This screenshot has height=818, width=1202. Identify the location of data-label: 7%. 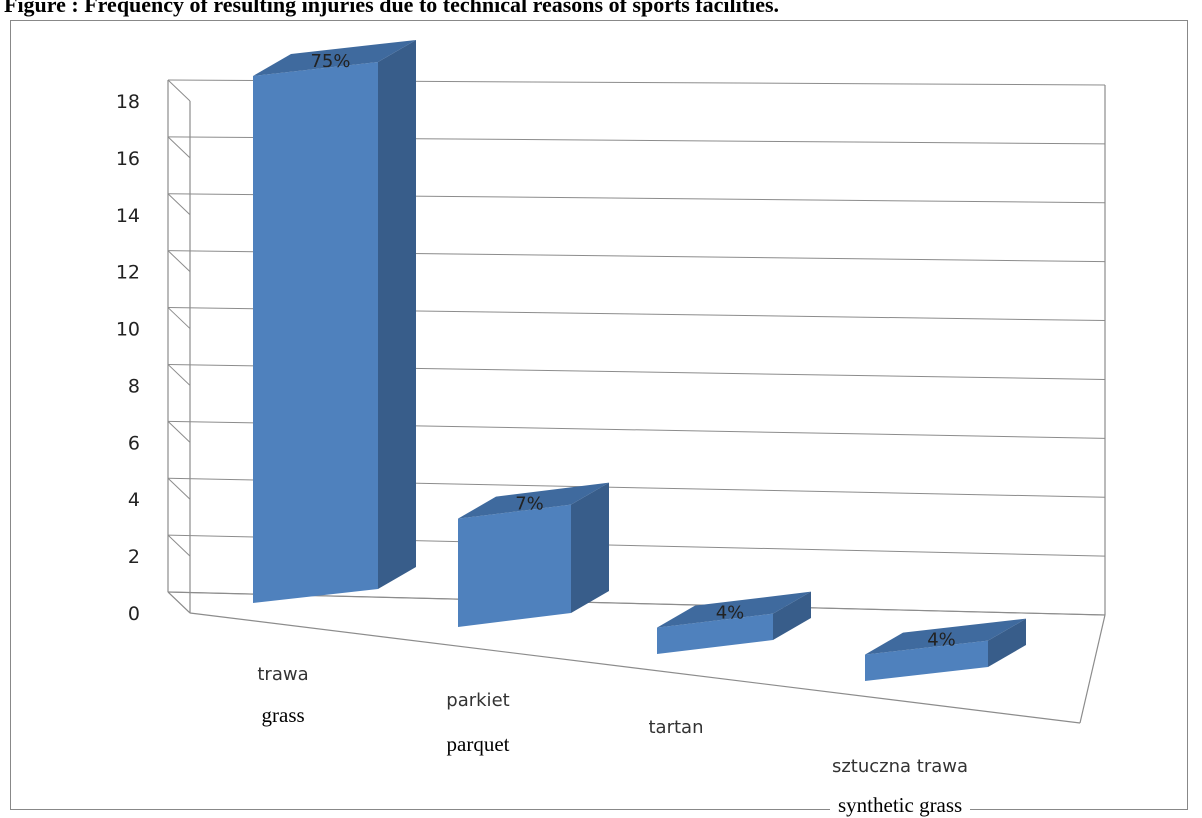
(529, 504).